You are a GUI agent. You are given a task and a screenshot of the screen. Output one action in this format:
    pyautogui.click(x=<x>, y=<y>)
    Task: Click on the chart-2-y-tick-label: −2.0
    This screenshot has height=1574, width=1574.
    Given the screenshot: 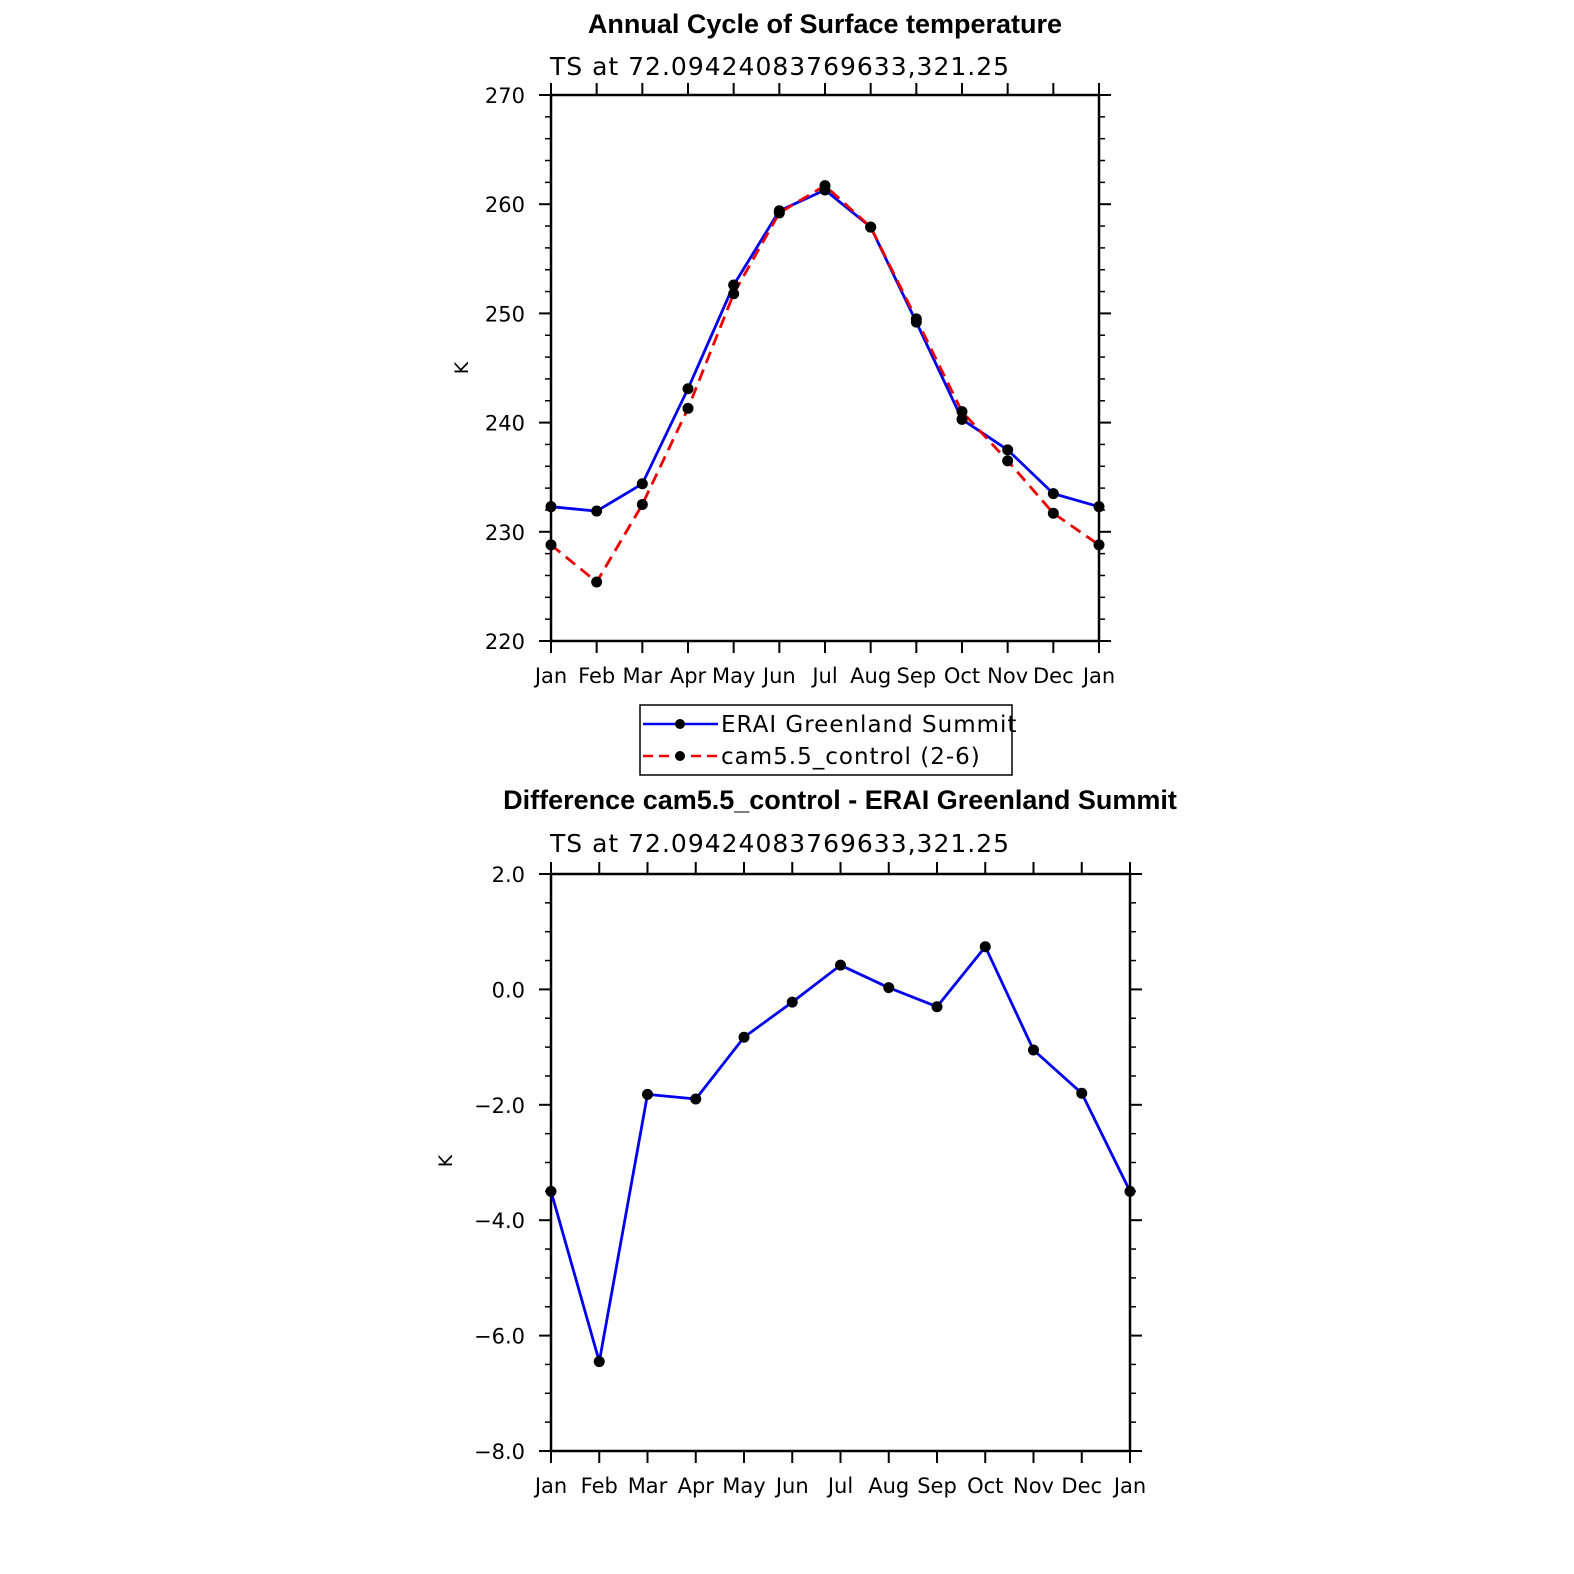 What is the action you would take?
    pyautogui.click(x=499, y=1106)
    